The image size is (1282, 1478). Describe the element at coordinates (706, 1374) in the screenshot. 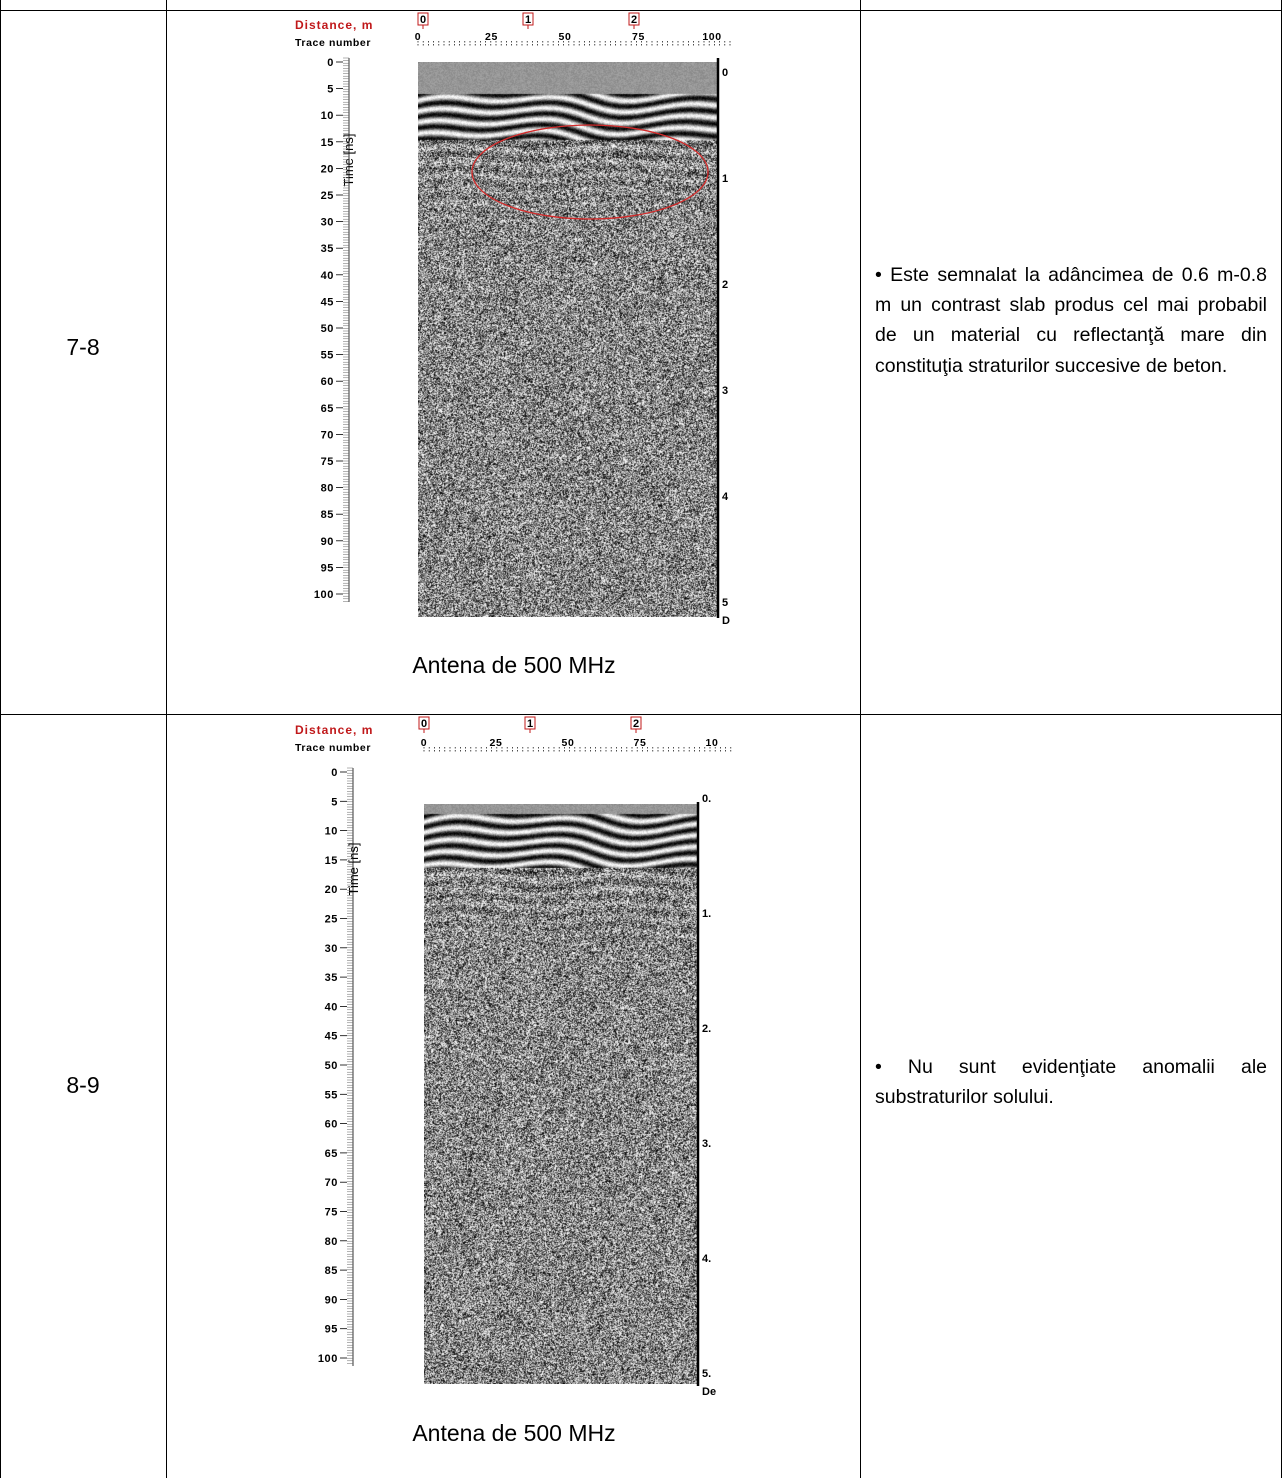

I see `depth-tick-label: 5.` at that location.